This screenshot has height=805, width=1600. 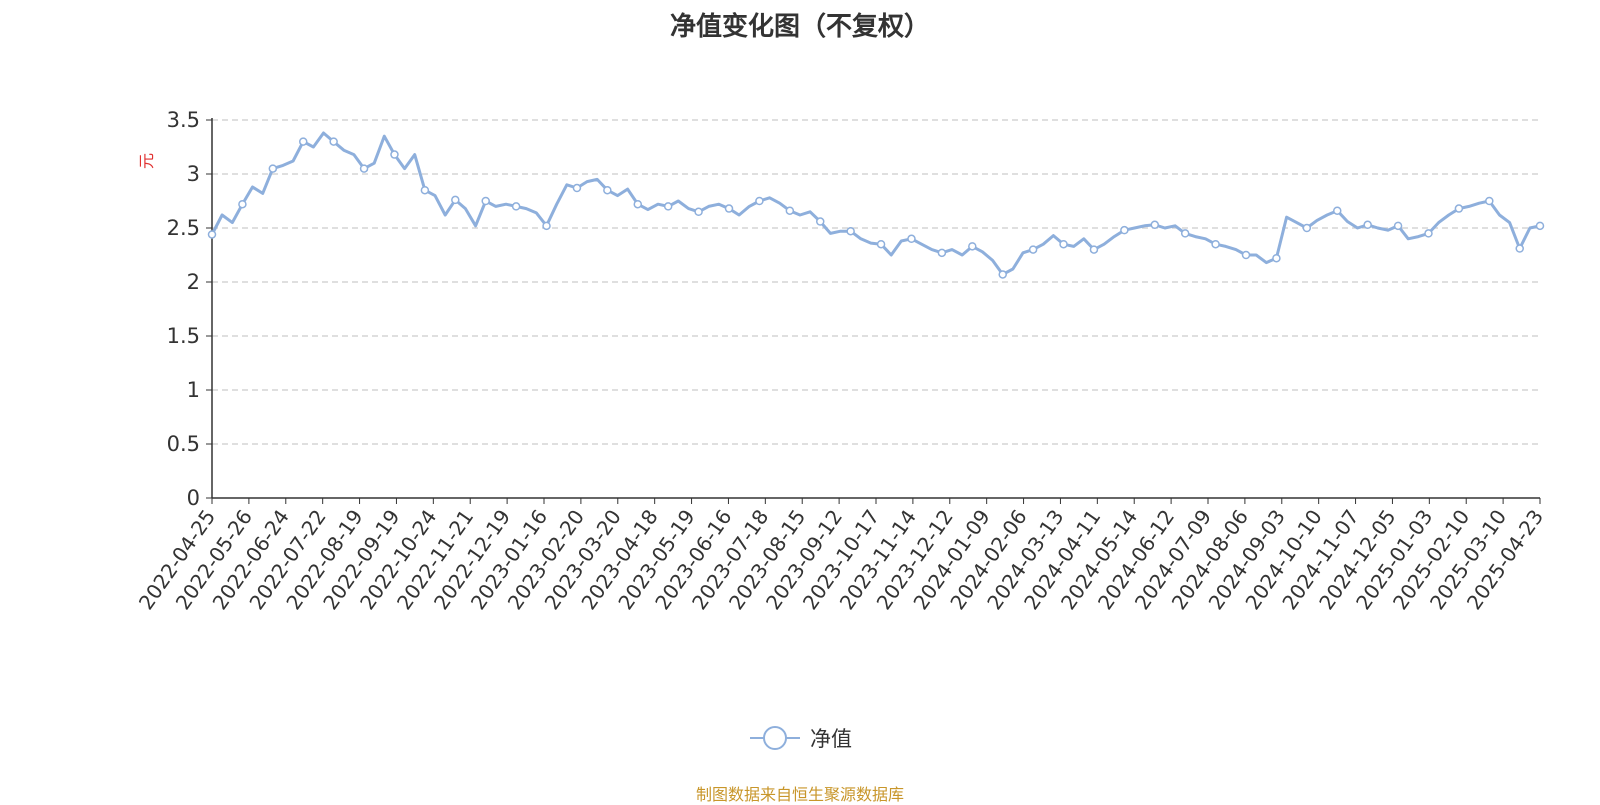 What do you see at coordinates (799, 794) in the screenshot?
I see `source-note: 制图数据来自恒生聚源数据库` at bounding box center [799, 794].